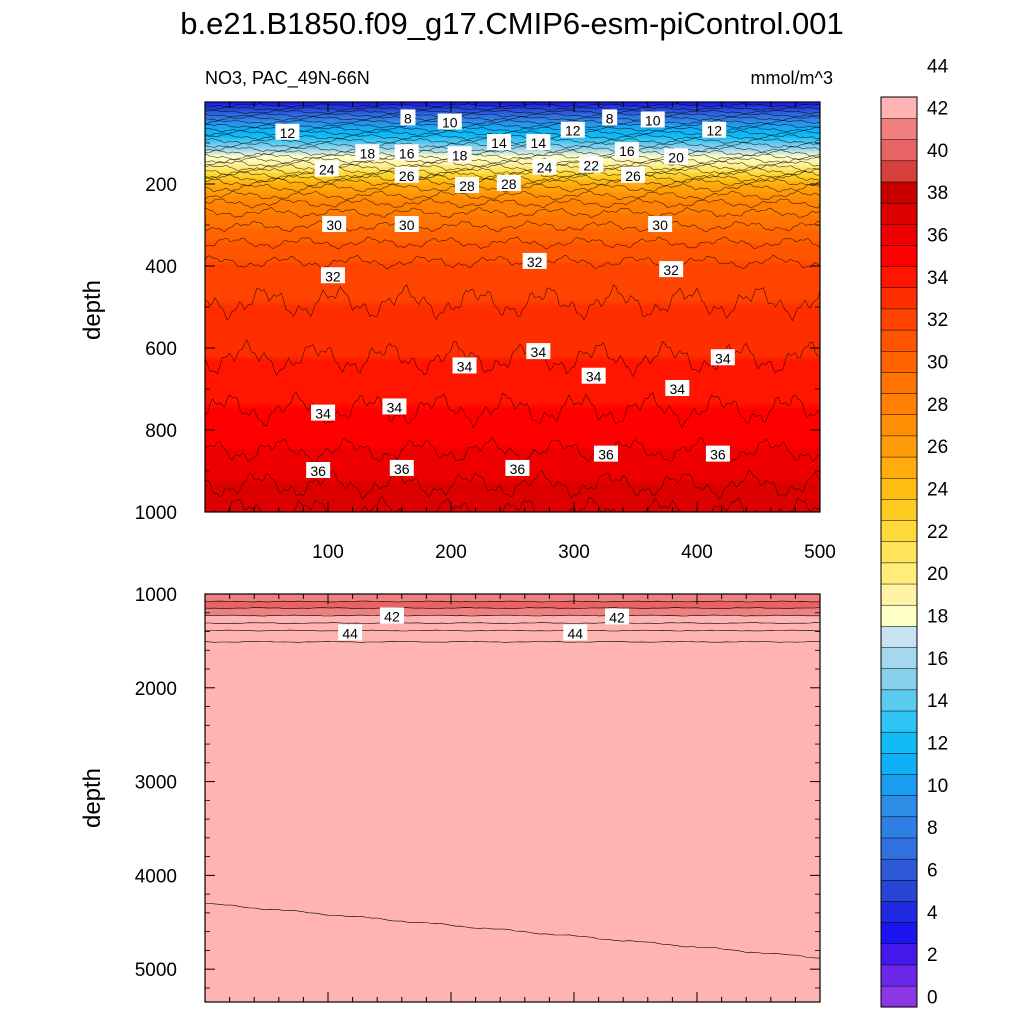  What do you see at coordinates (937, 786) in the screenshot?
I see `colorbar-label: 10` at bounding box center [937, 786].